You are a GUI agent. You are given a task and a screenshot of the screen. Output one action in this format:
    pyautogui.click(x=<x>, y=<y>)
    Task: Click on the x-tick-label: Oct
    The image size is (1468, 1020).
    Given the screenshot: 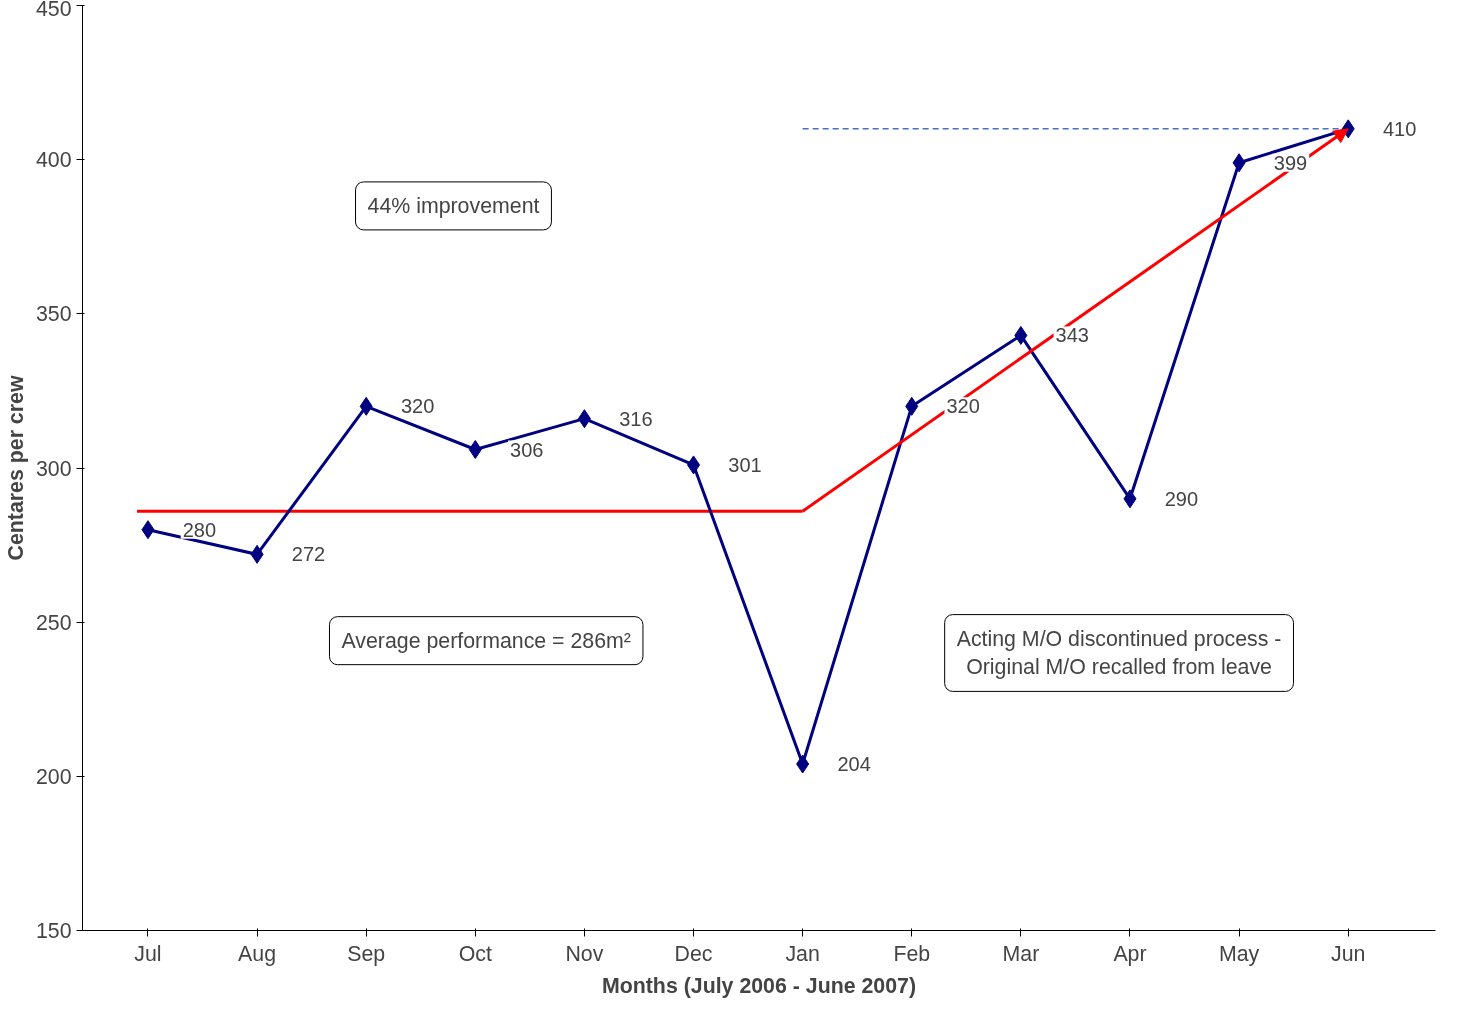 What is the action you would take?
    pyautogui.click(x=475, y=953)
    